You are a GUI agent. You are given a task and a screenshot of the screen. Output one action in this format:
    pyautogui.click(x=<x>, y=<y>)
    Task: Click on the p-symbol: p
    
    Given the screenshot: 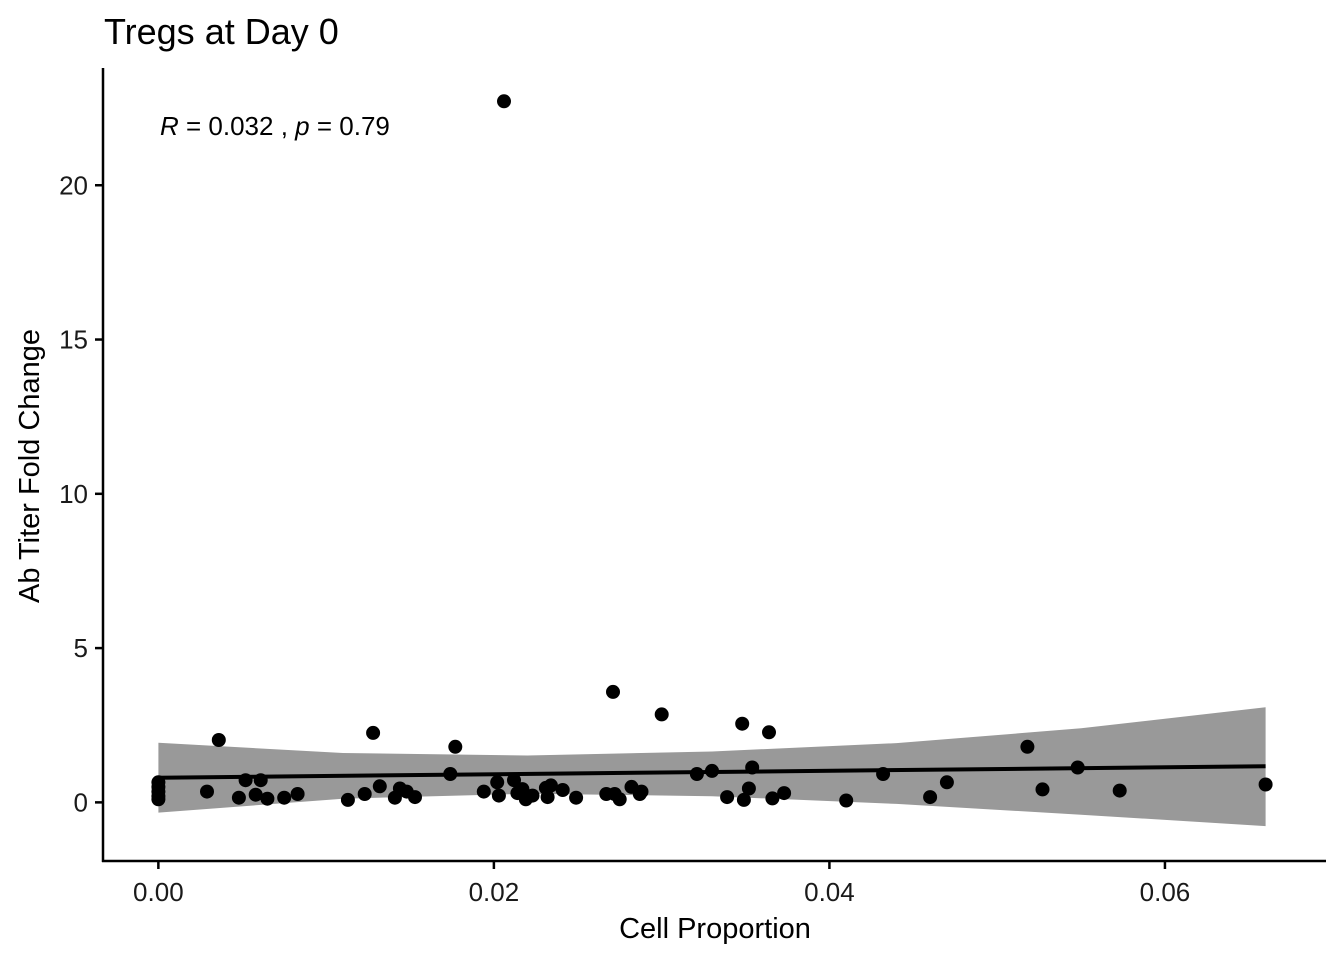 What is the action you would take?
    pyautogui.click(x=301, y=126)
    